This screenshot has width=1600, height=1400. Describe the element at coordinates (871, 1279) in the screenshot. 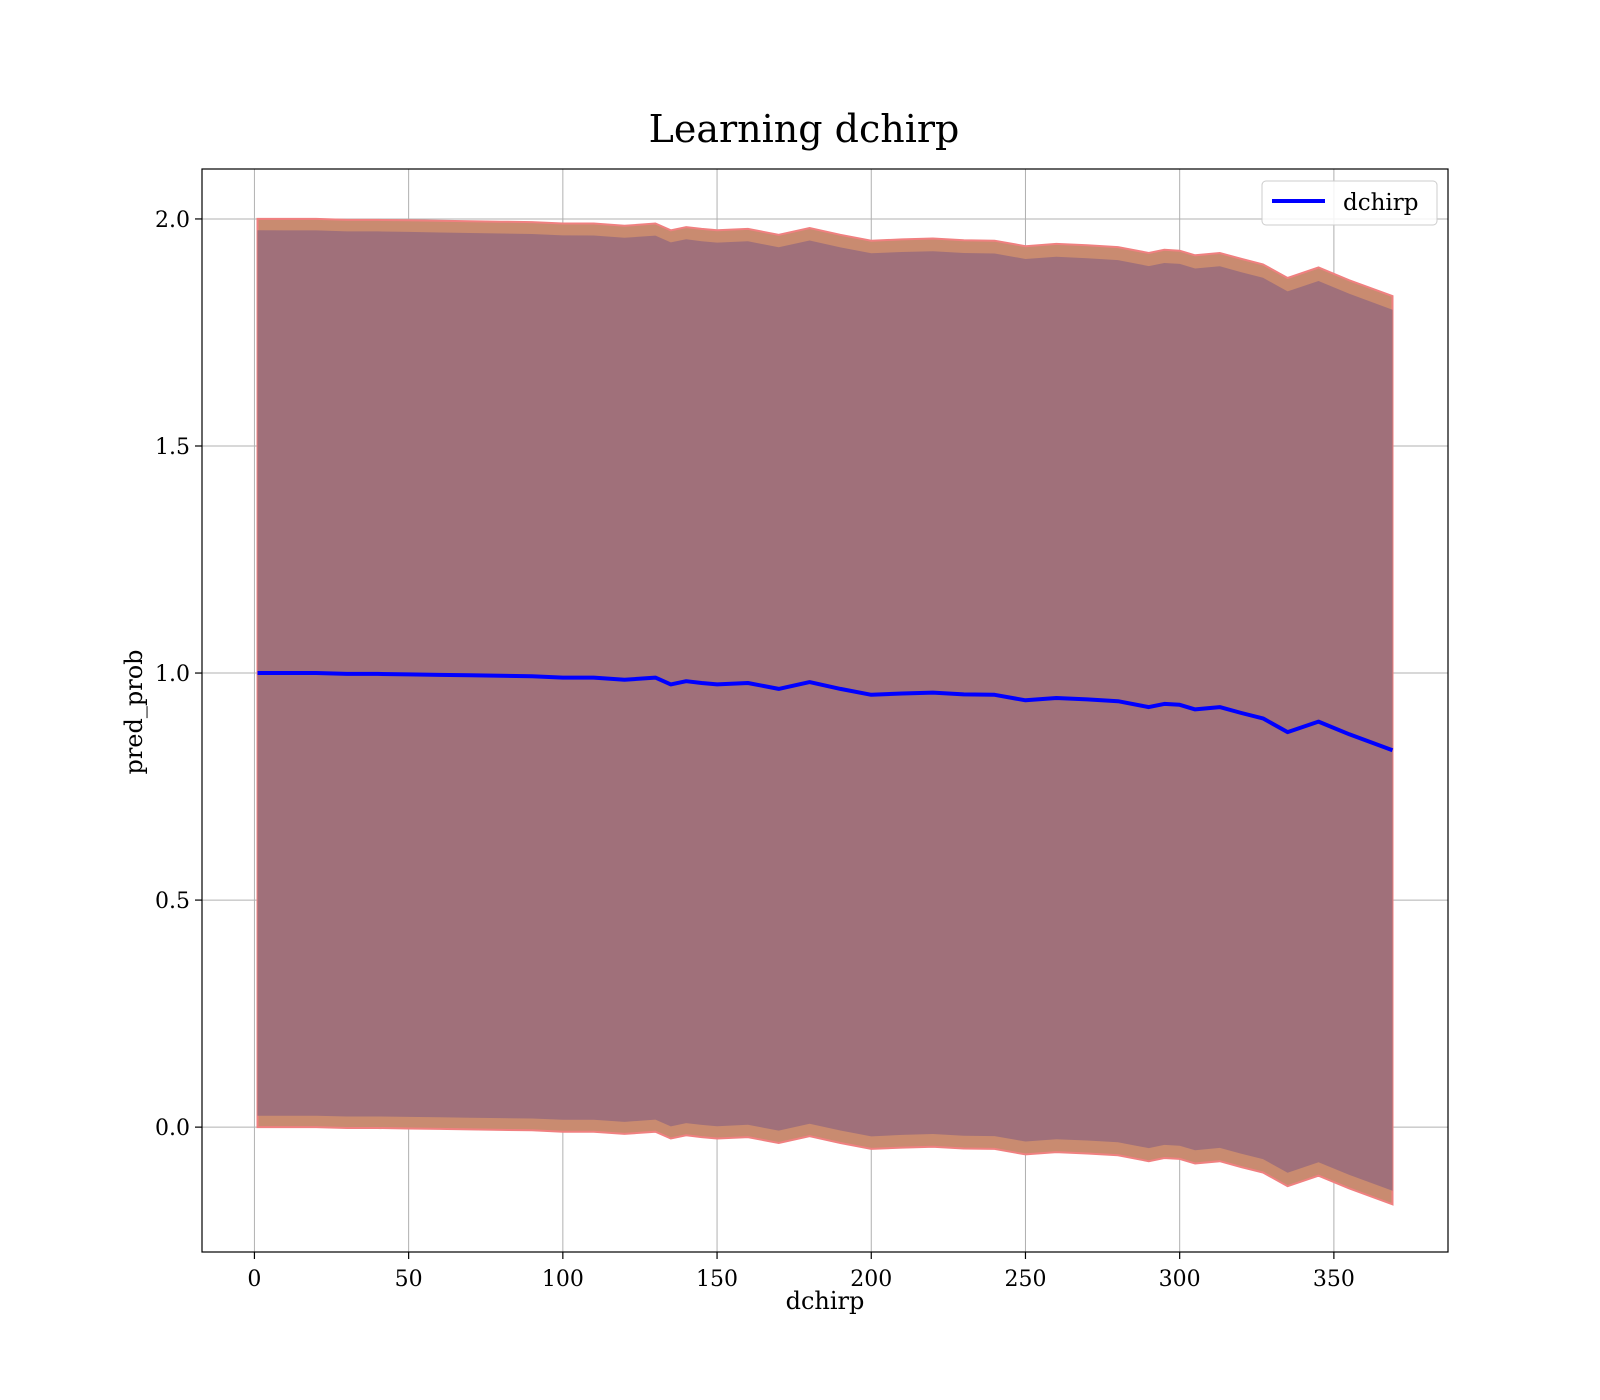

I see `x-tick-label: 200` at that location.